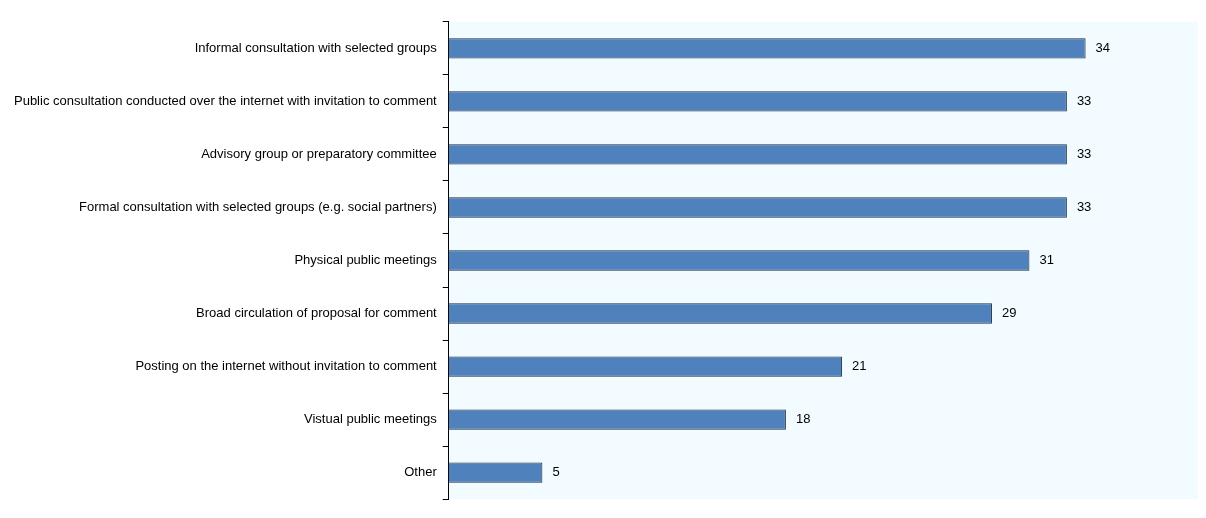 This screenshot has width=1206, height=518. What do you see at coordinates (366, 260) in the screenshot?
I see `y-tick-label: Physical public meetings` at bounding box center [366, 260].